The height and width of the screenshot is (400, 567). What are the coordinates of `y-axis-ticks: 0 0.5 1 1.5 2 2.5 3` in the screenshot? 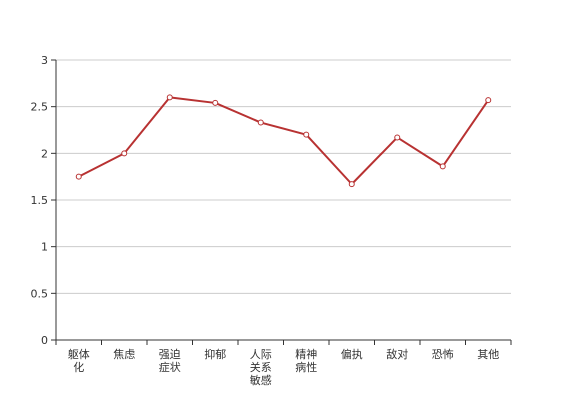 It's located at (43, 200).